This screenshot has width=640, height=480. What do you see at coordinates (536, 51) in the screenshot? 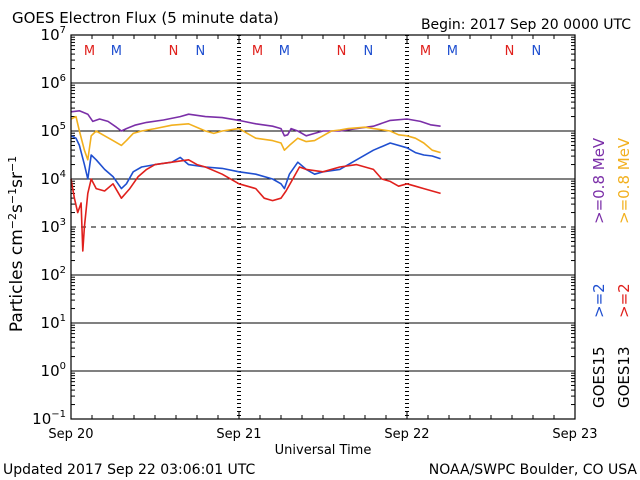
I see `marker-n-11: N` at bounding box center [536, 51].